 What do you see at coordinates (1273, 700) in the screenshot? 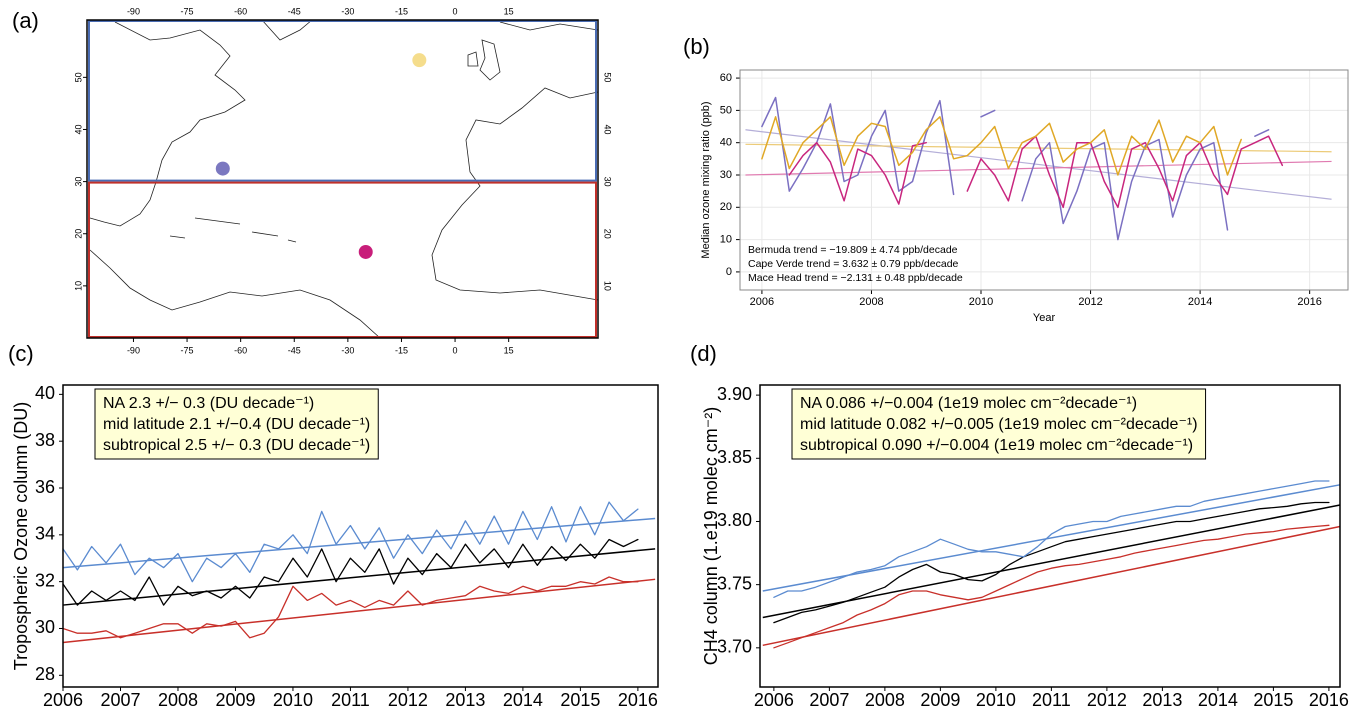
I see `x-tick-label: 2015` at bounding box center [1273, 700].